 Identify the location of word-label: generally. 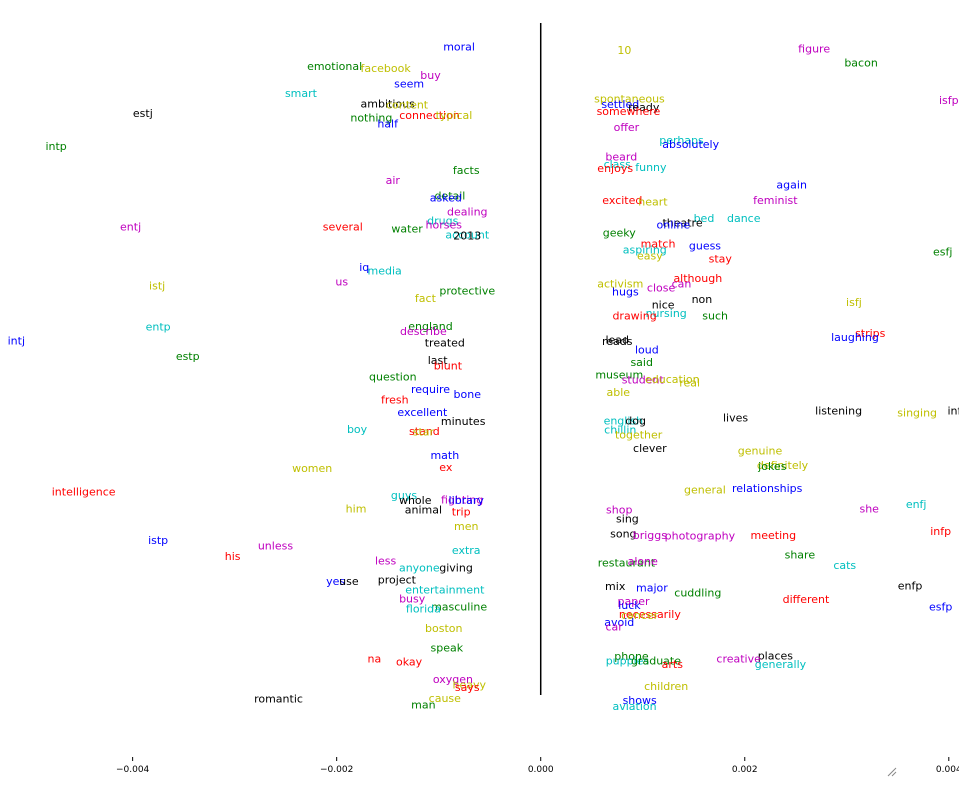
(781, 664).